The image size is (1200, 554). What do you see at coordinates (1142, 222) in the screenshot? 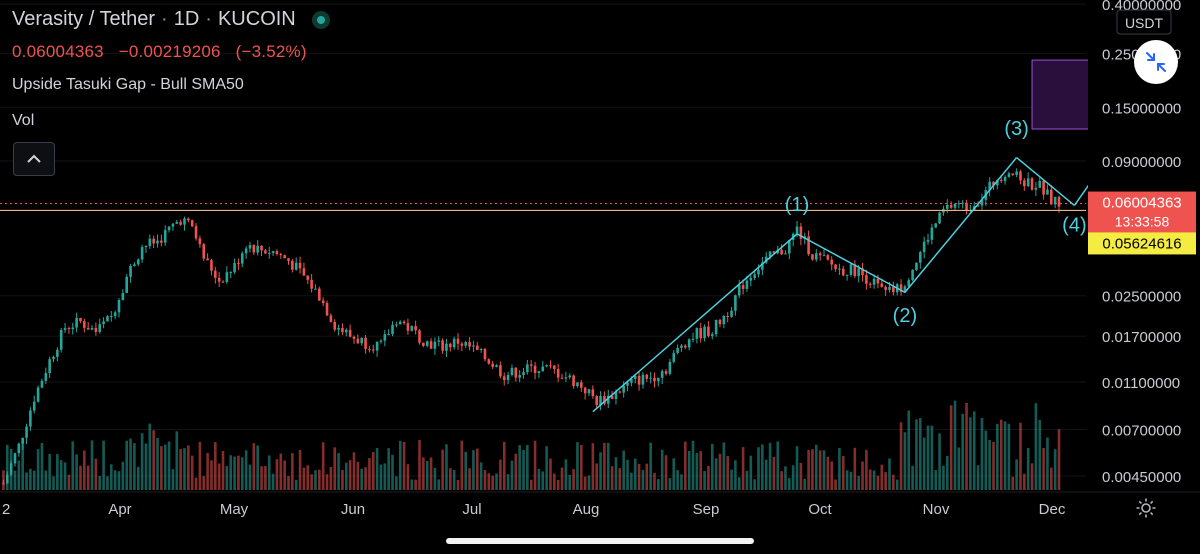
I see `countdown-value: 13:33:58` at bounding box center [1142, 222].